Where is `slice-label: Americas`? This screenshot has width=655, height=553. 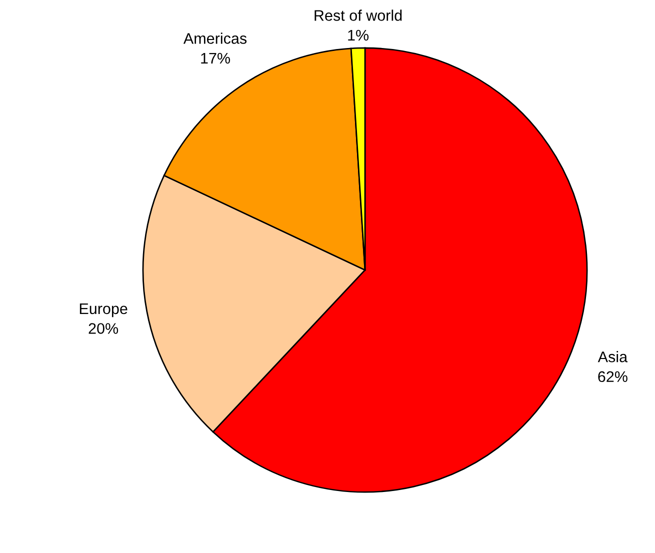
slice-label: Americas is located at coordinates (215, 38).